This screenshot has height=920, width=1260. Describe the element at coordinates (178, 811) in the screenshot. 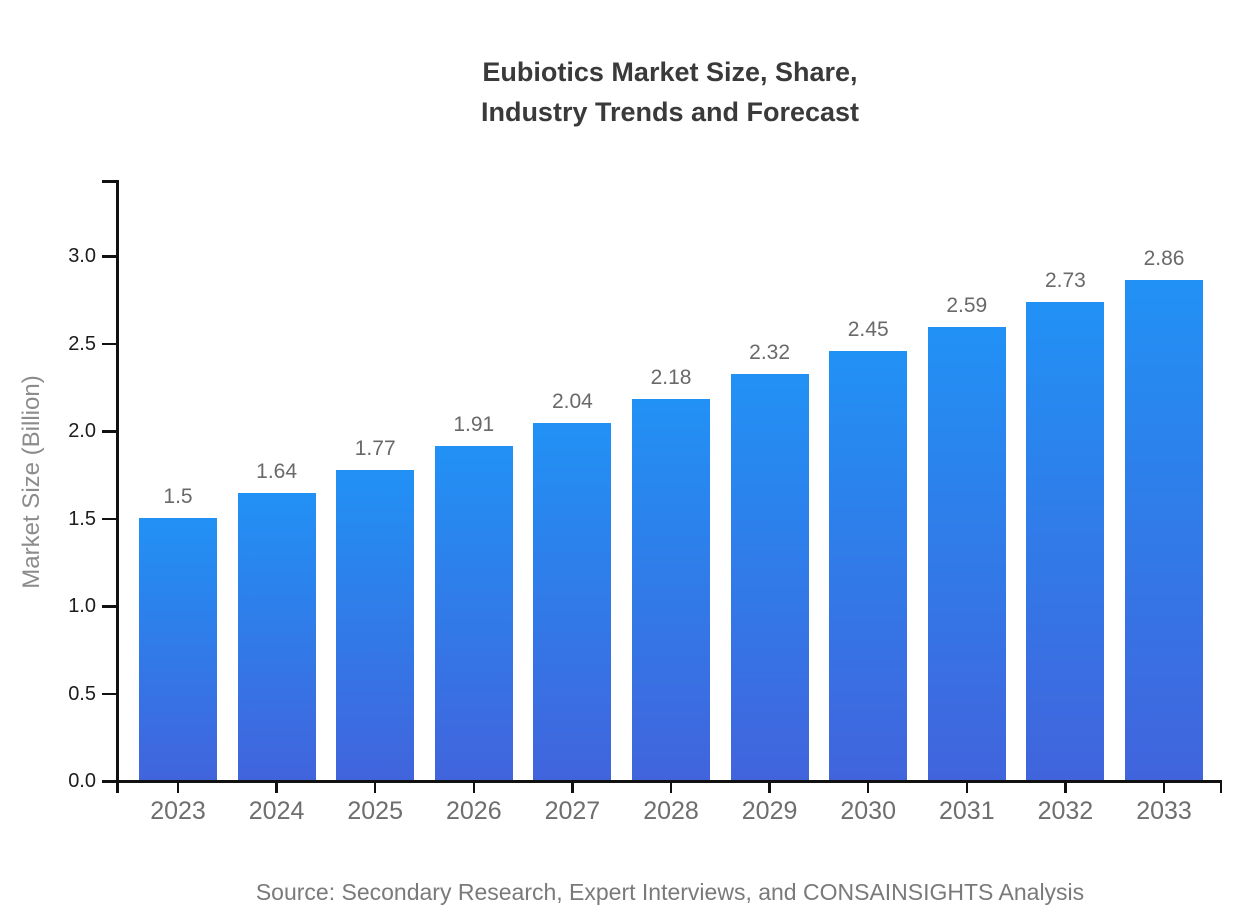

I see `x-tick-label: 2023` at that location.